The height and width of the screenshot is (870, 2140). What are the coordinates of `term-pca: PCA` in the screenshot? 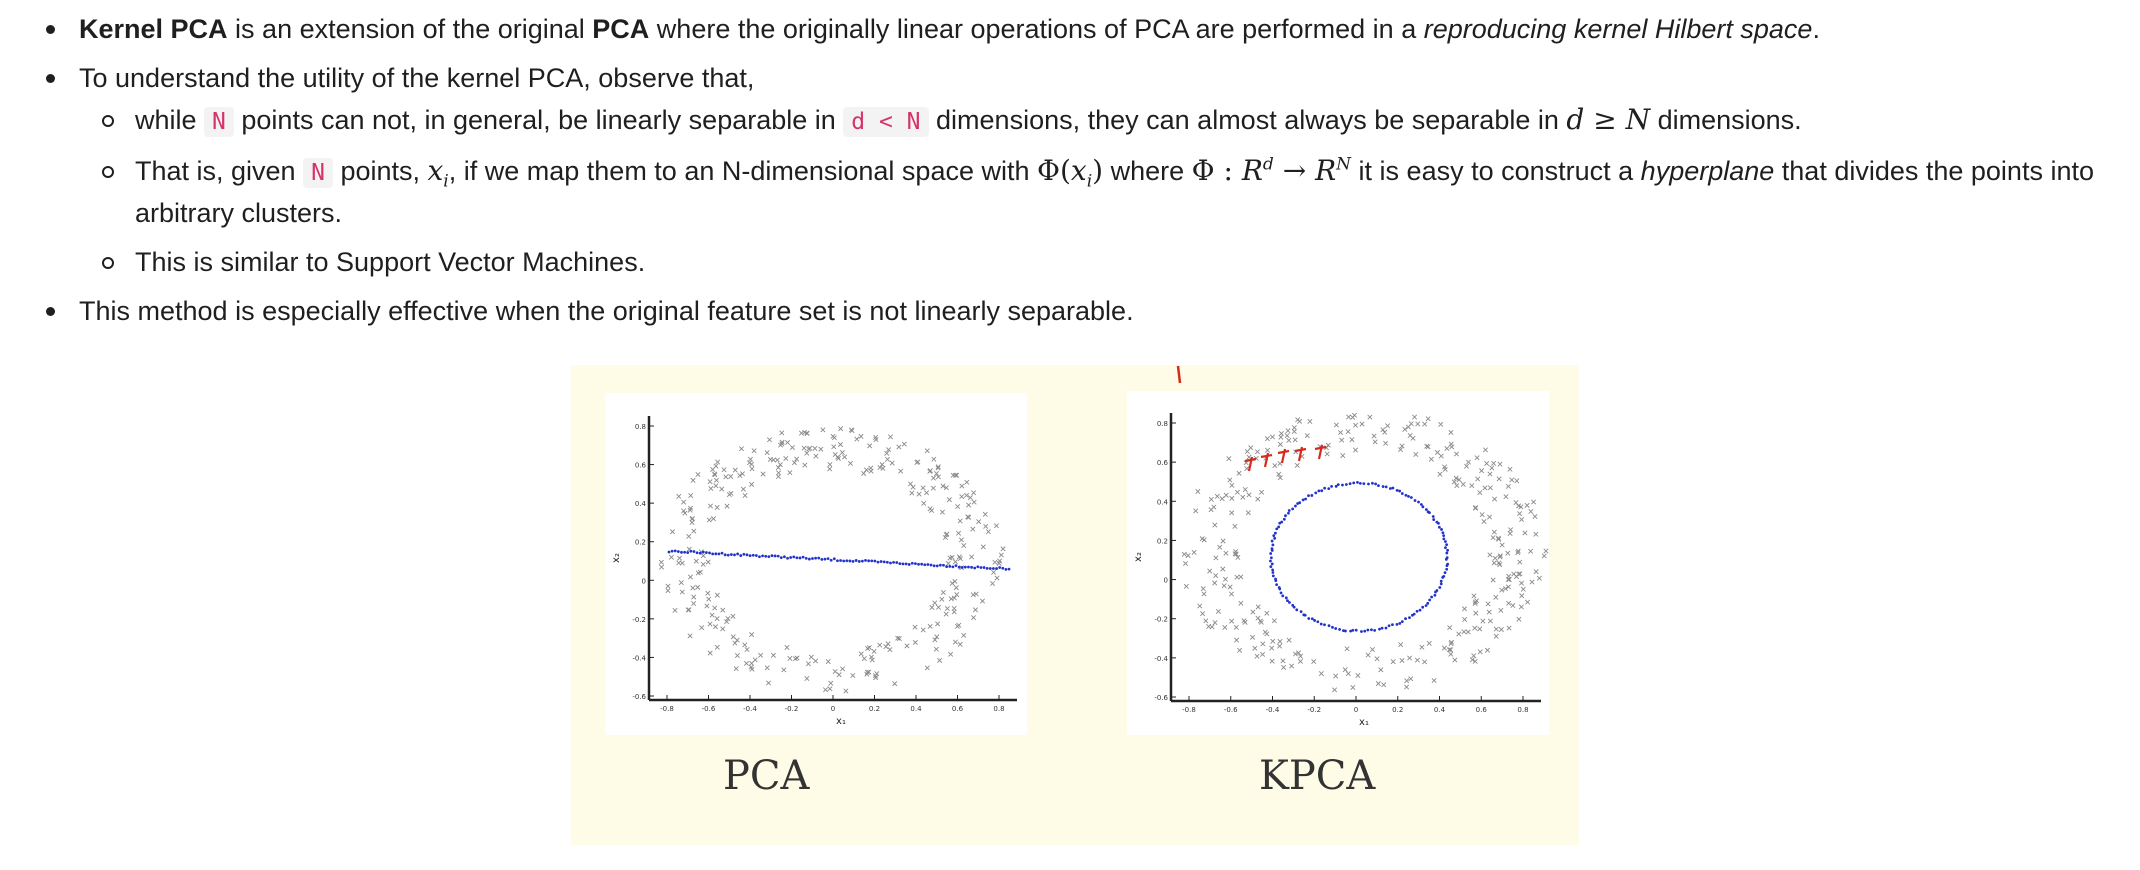 It's located at (621, 29).